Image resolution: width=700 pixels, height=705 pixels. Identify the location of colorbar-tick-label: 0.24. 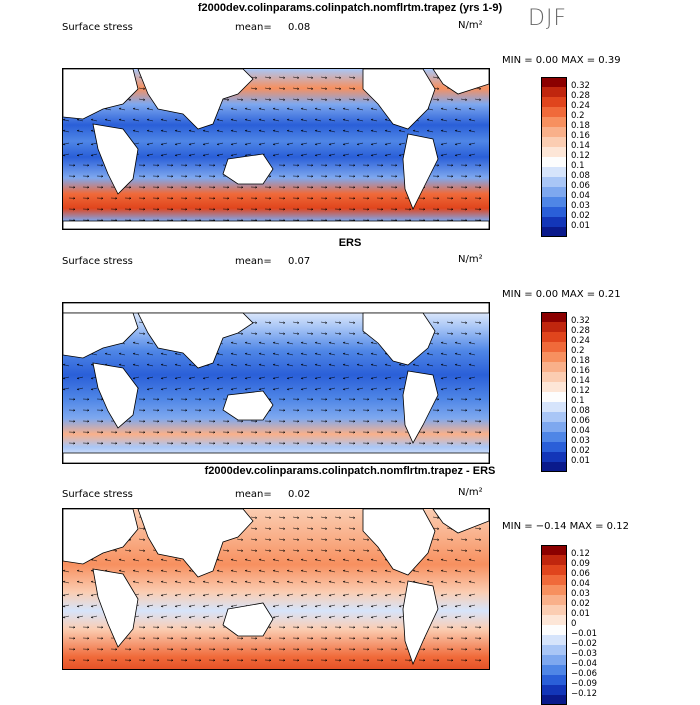
(580, 341).